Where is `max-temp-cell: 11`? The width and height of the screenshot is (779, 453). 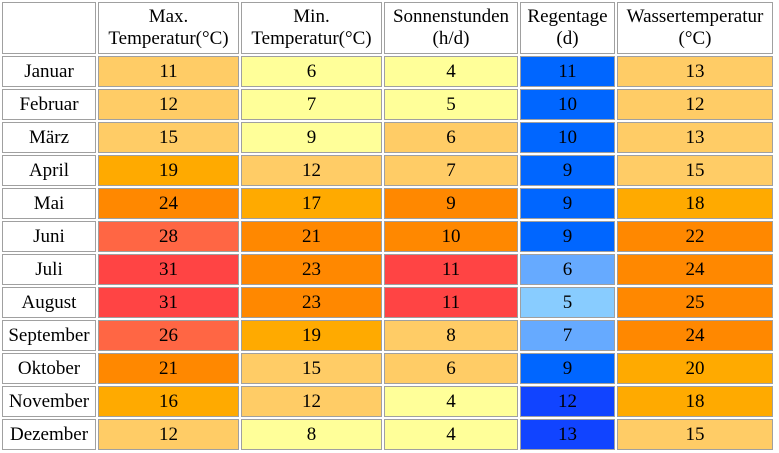 max-temp-cell: 11 is located at coordinates (168, 71).